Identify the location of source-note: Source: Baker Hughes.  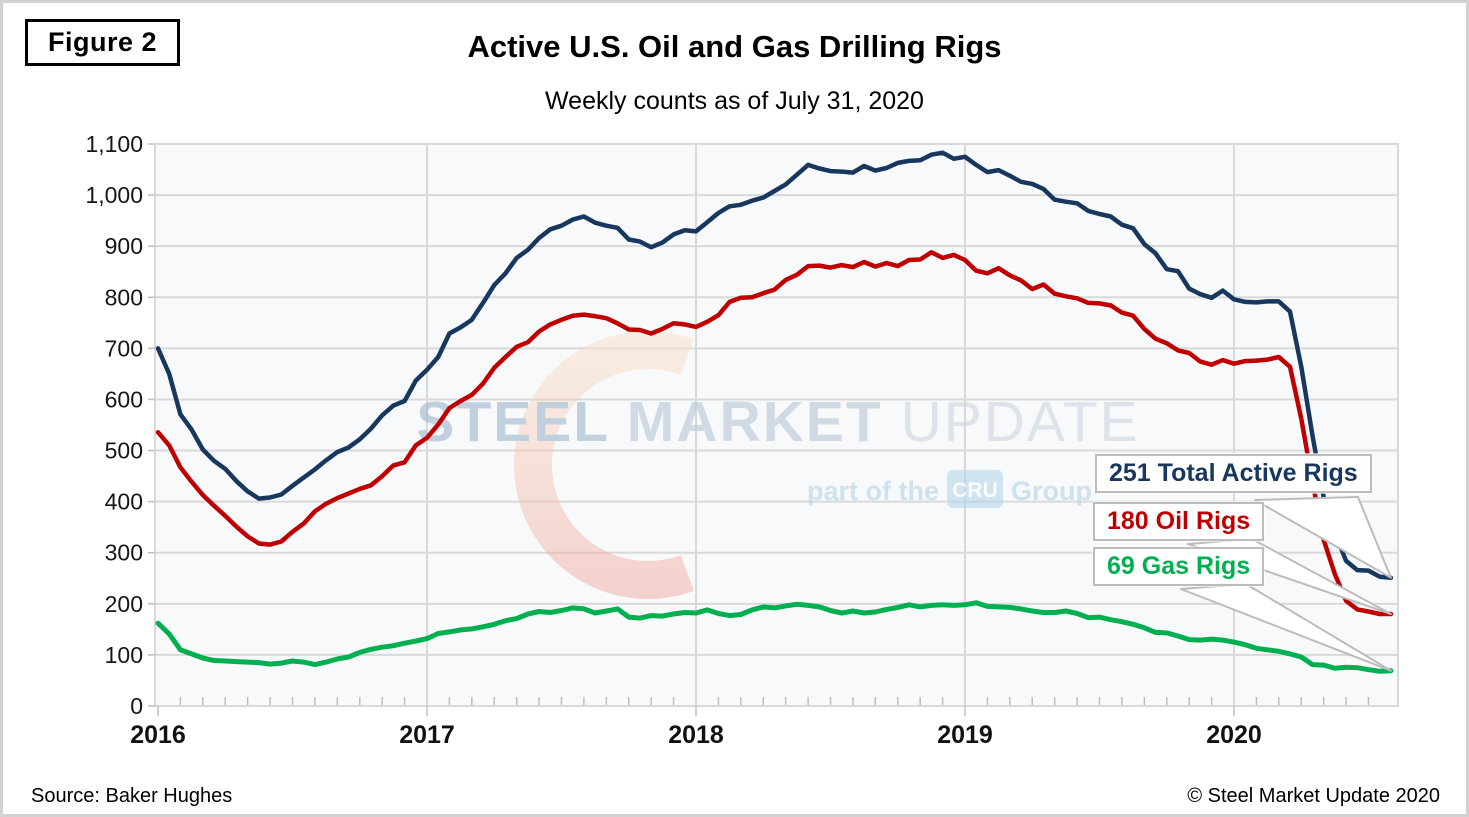
(132, 796).